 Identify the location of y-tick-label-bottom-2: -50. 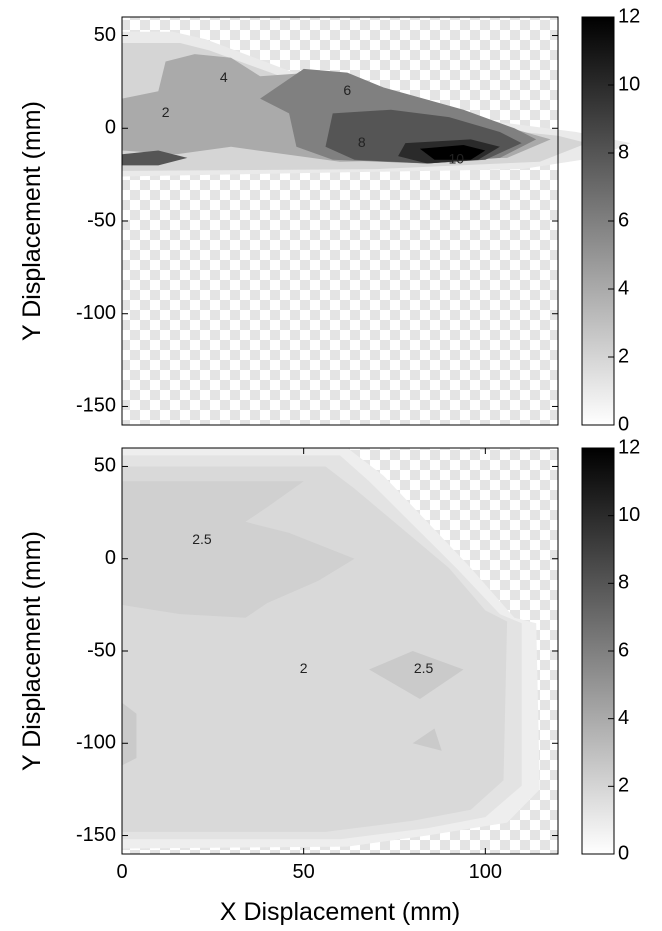
(101, 650).